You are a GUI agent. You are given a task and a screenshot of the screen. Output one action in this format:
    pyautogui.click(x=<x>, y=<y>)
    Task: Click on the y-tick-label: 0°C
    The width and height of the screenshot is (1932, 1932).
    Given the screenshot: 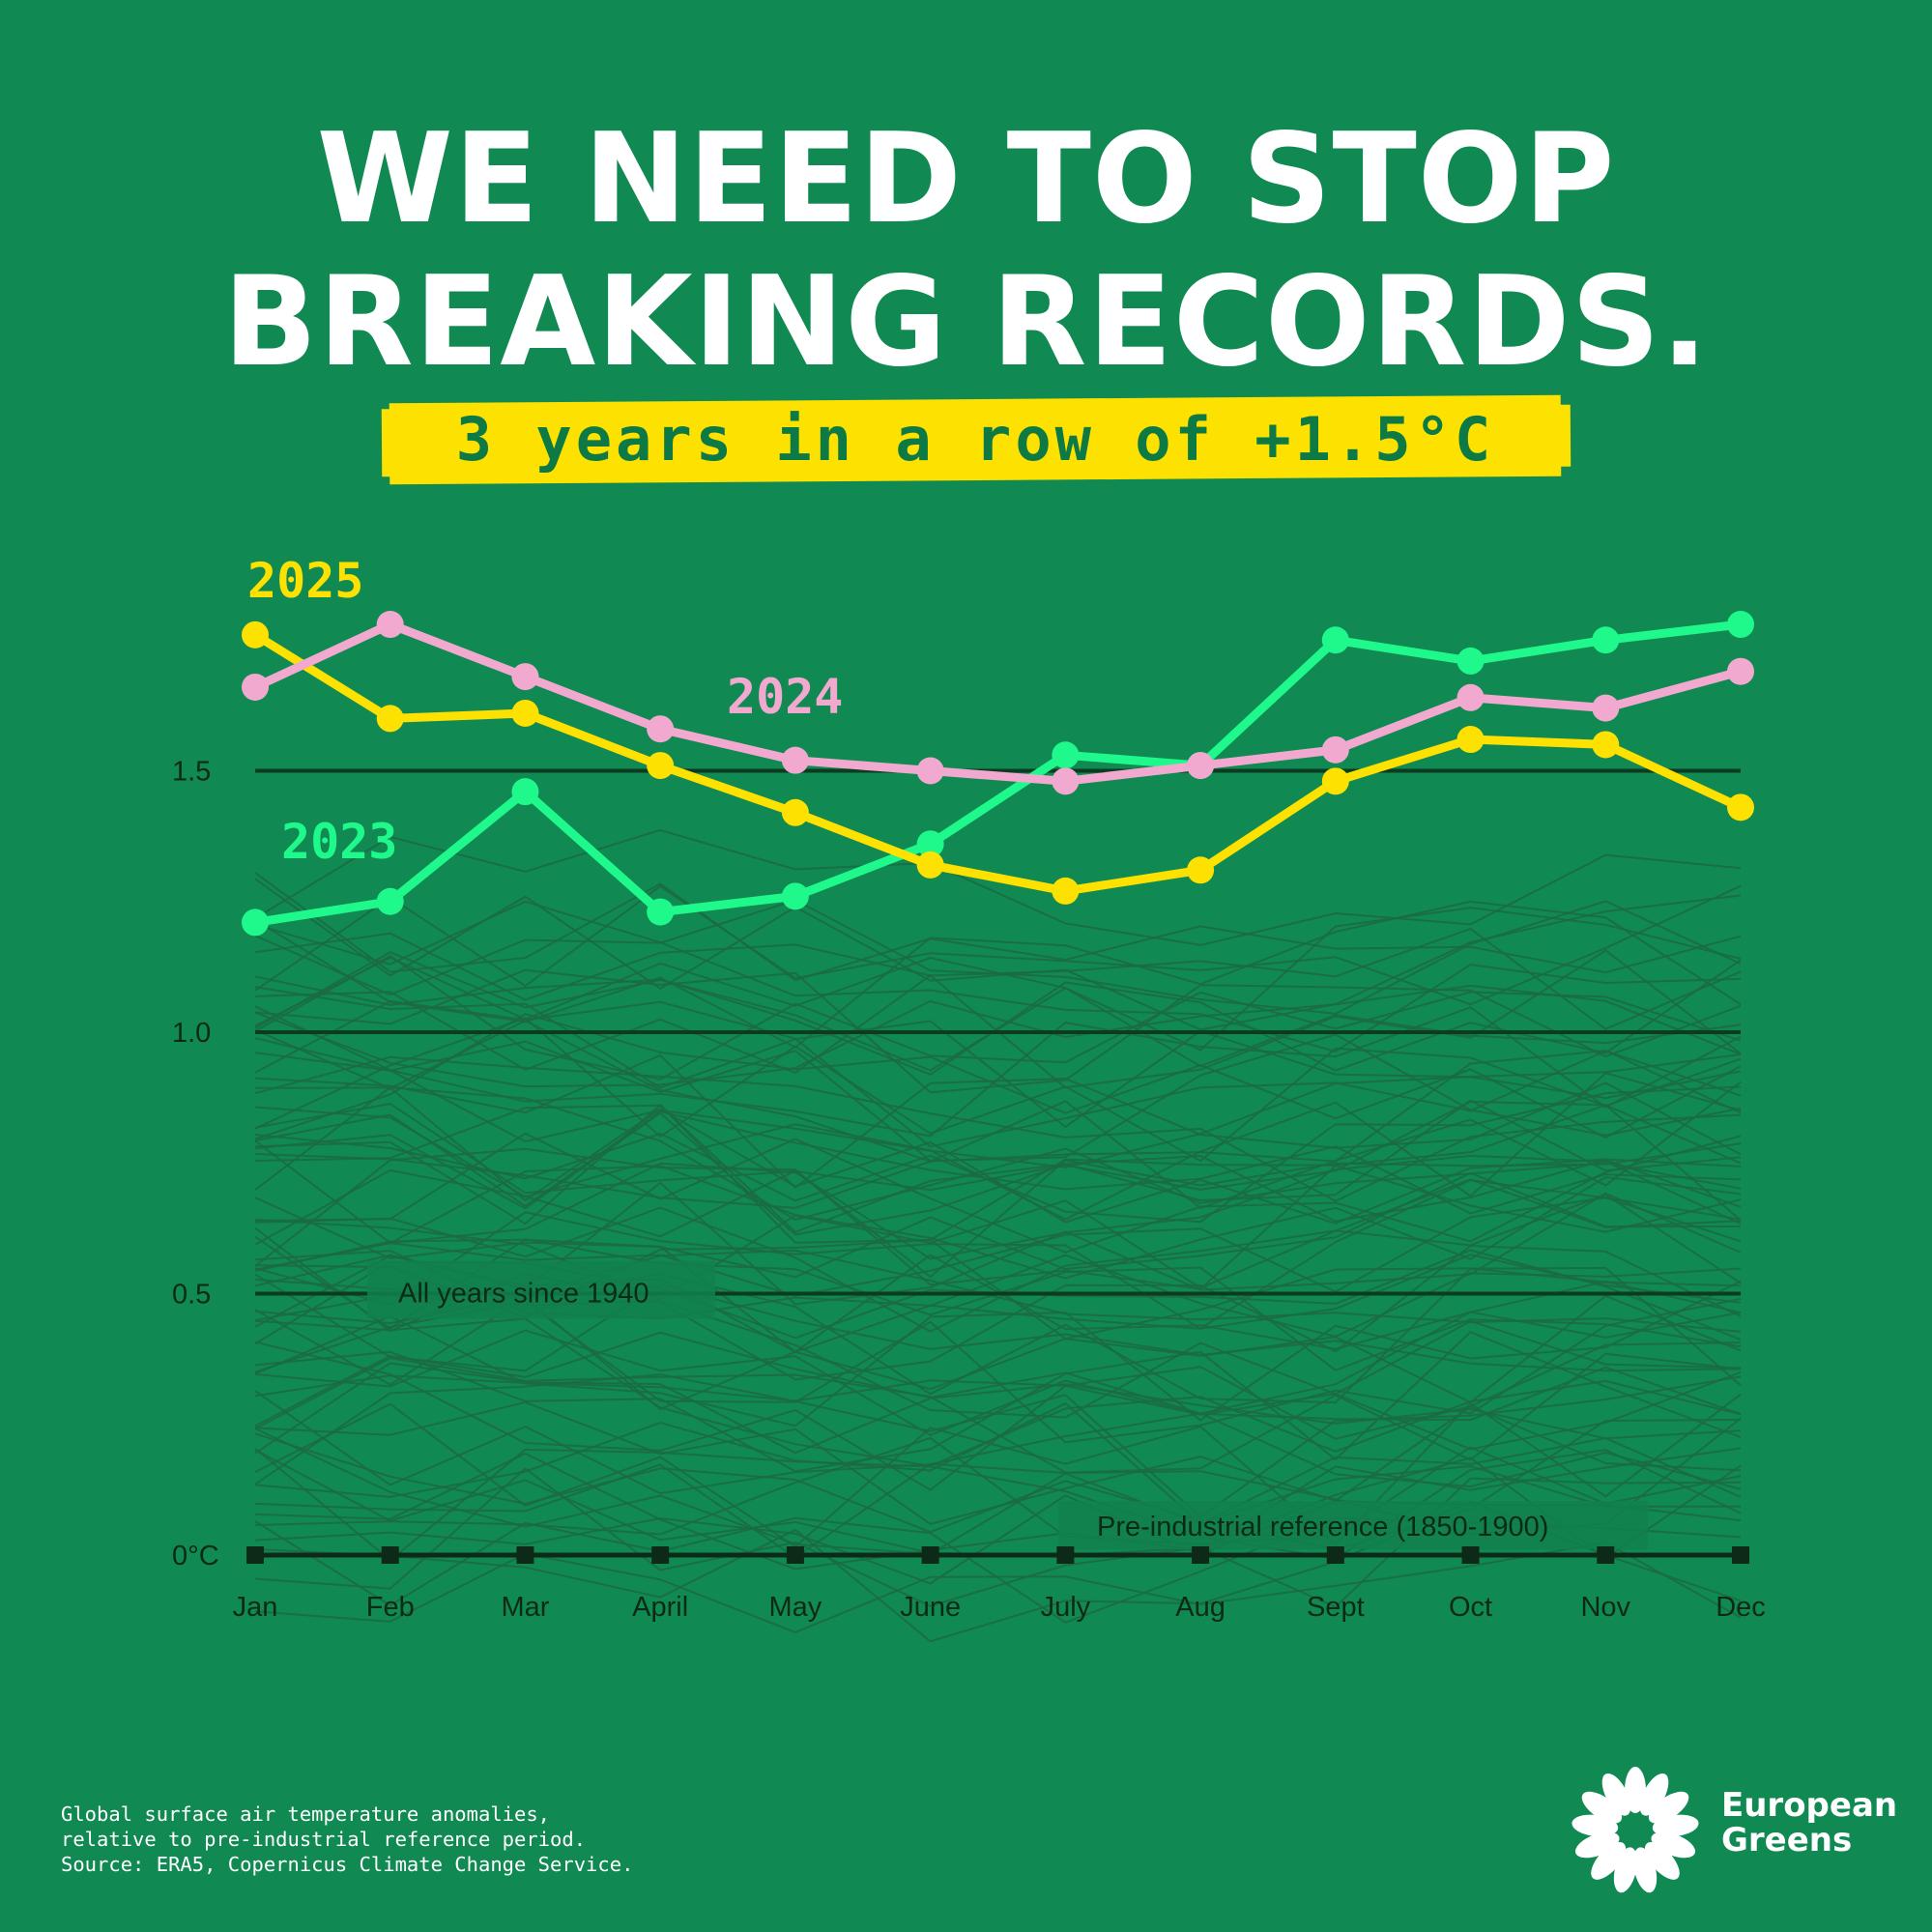 What is the action you would take?
    pyautogui.click(x=195, y=1556)
    